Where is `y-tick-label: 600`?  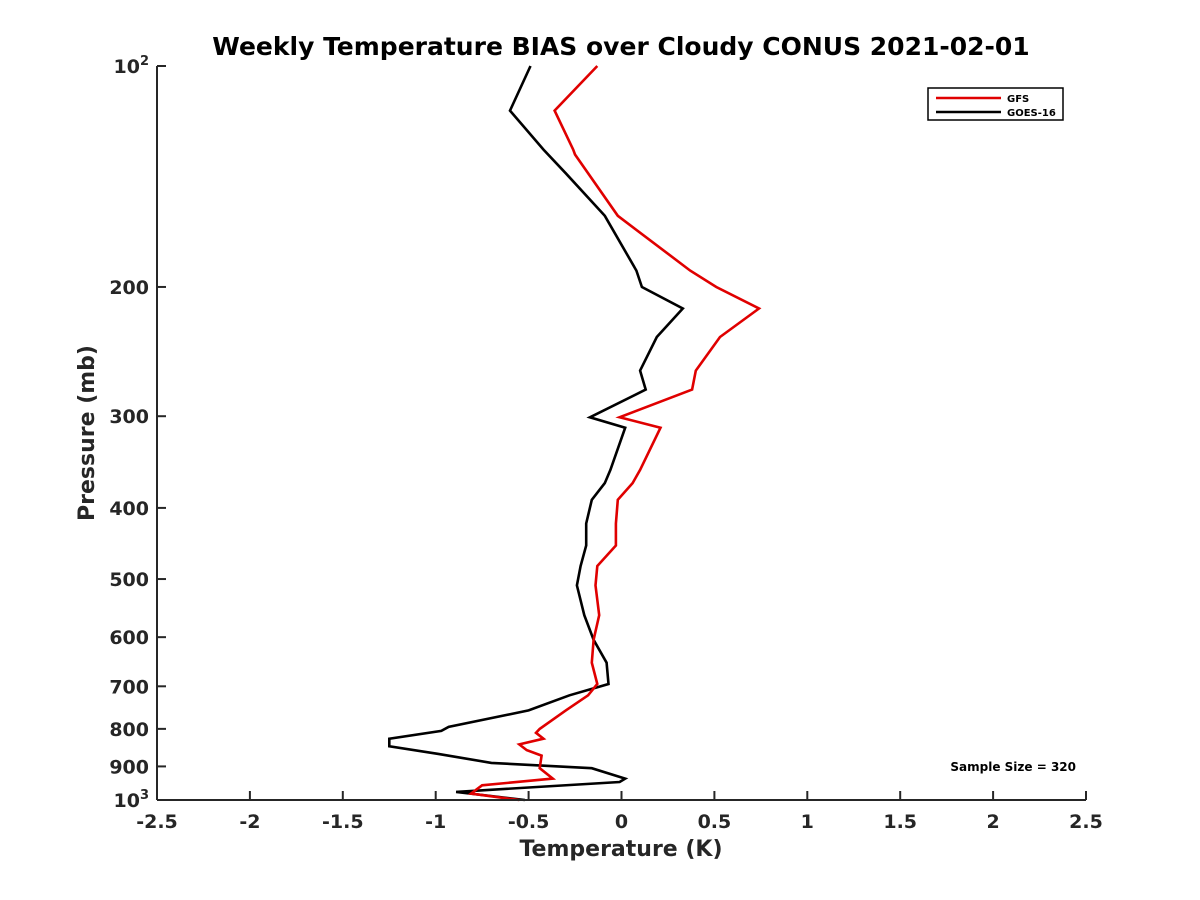 y-tick-label: 600 is located at coordinates (129, 638).